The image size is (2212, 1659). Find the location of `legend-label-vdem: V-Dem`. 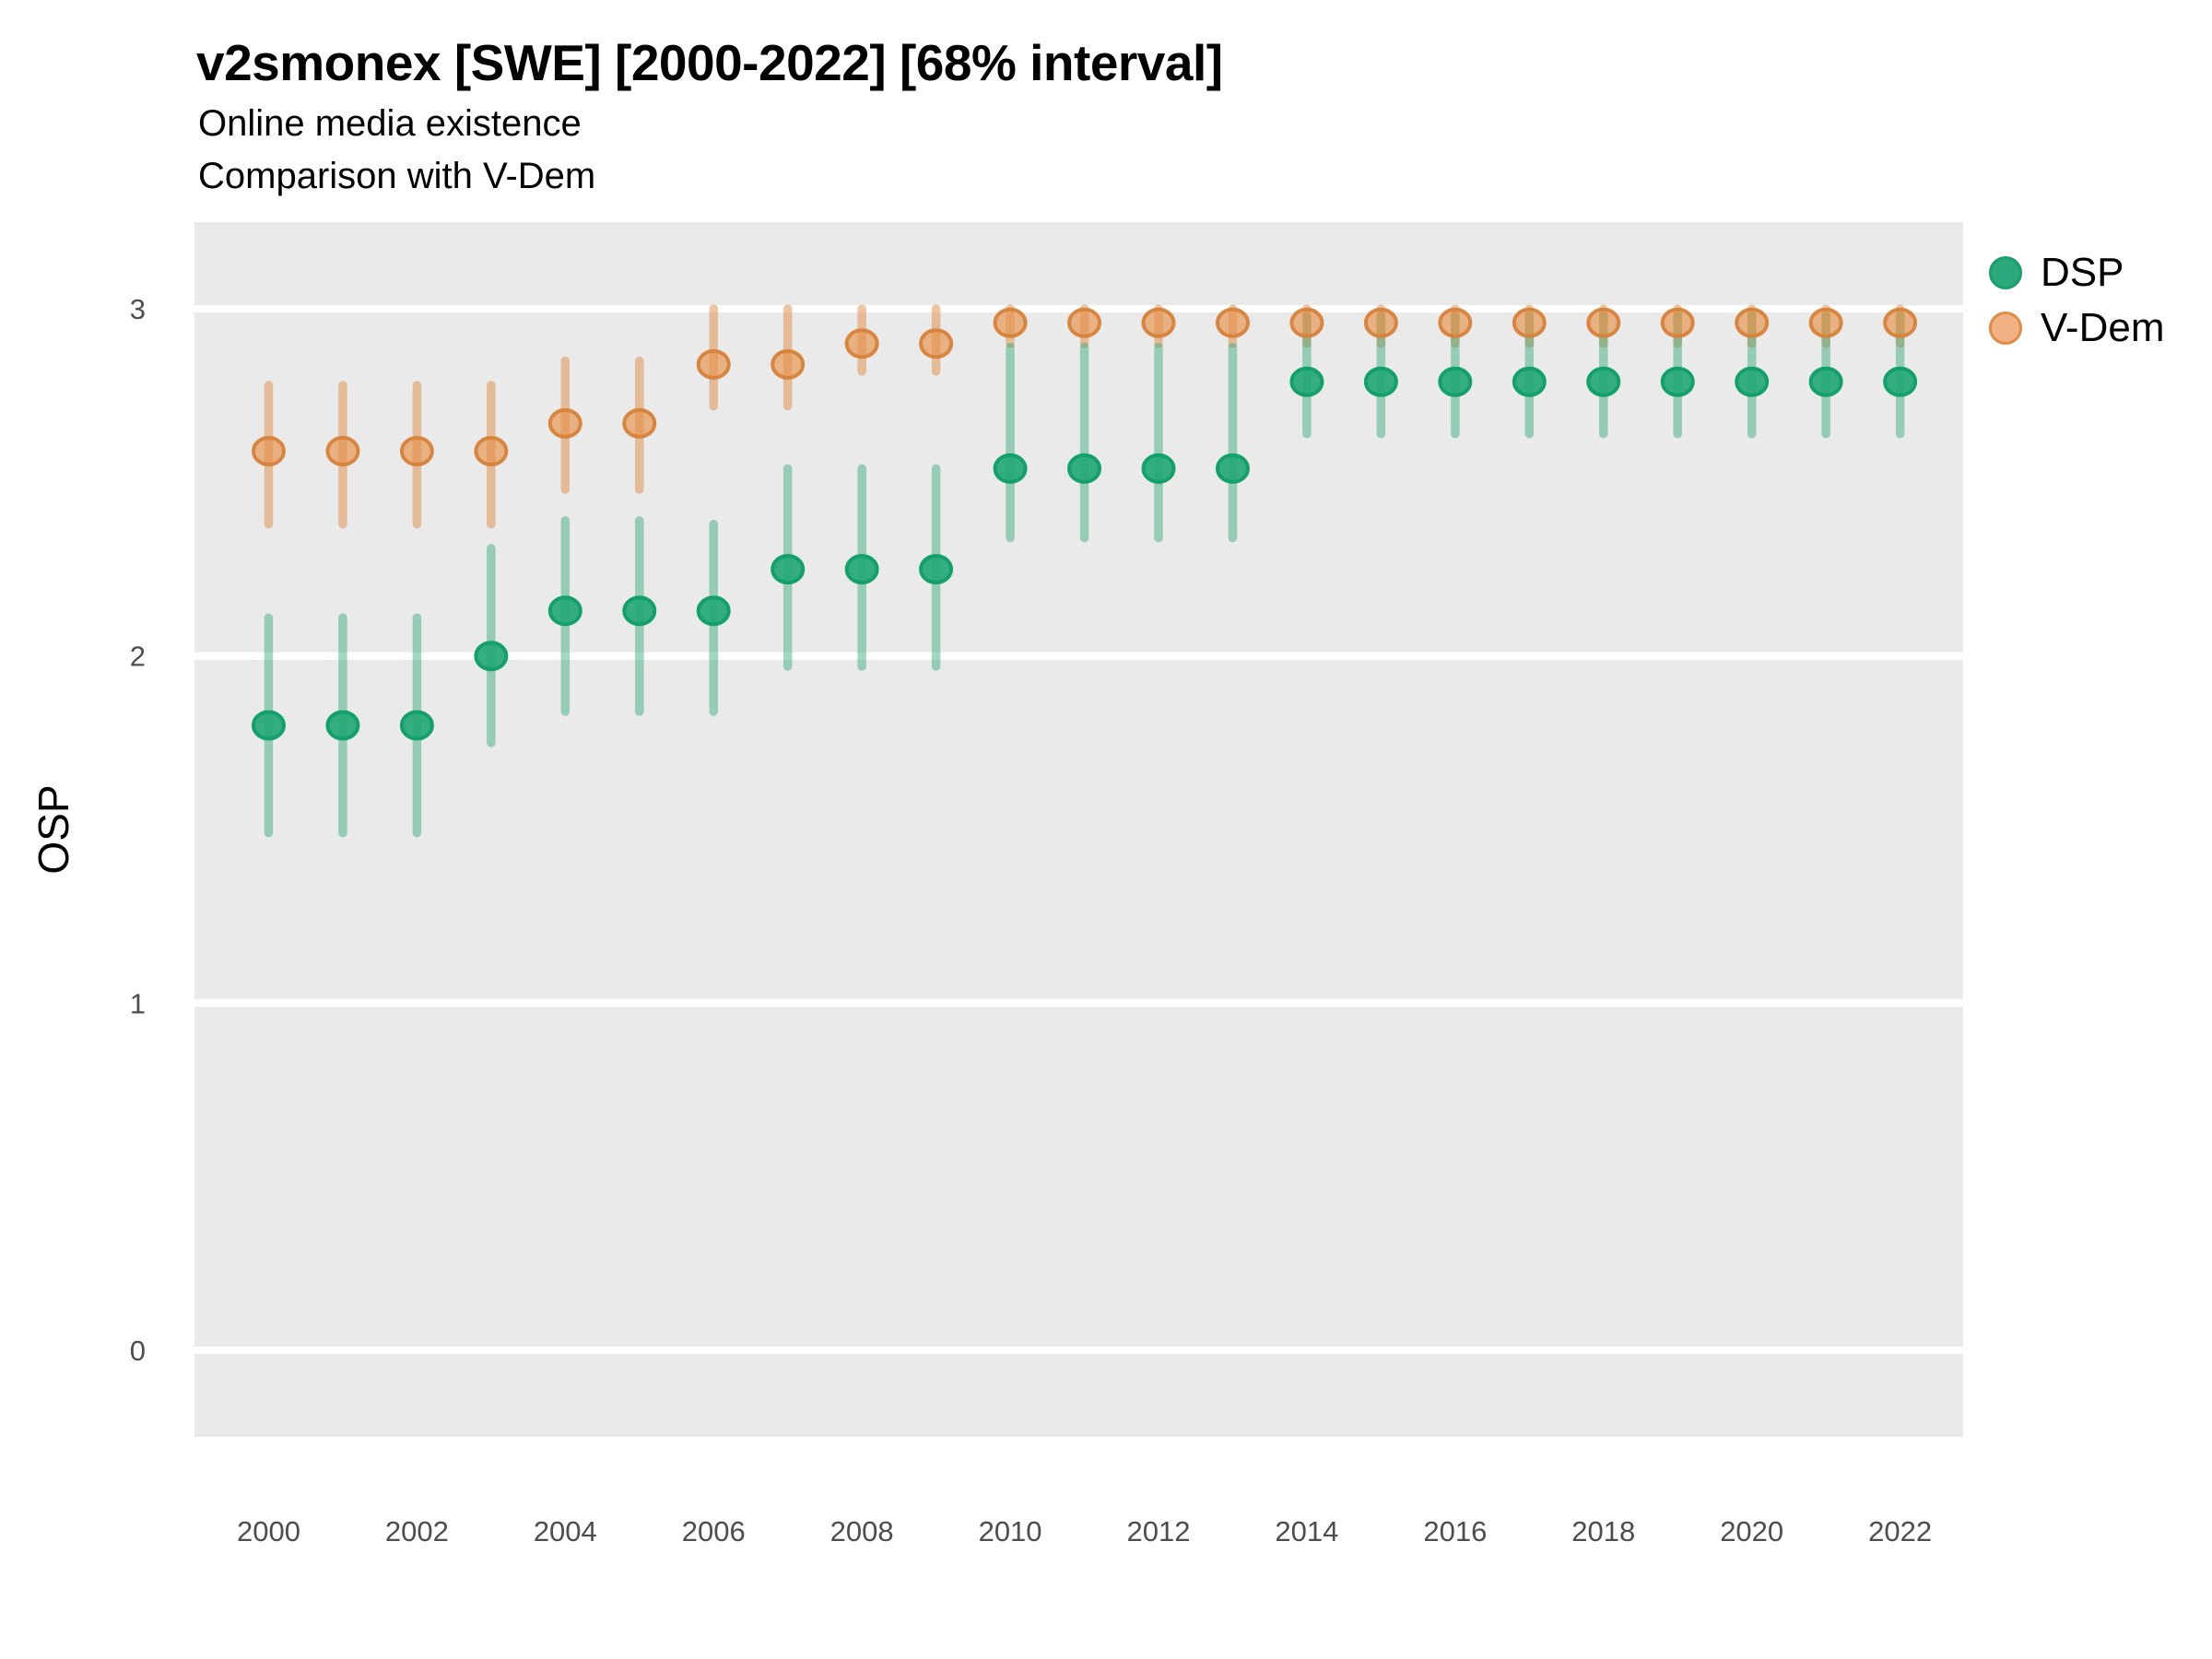

legend-label-vdem: V-Dem is located at coordinates (2103, 327).